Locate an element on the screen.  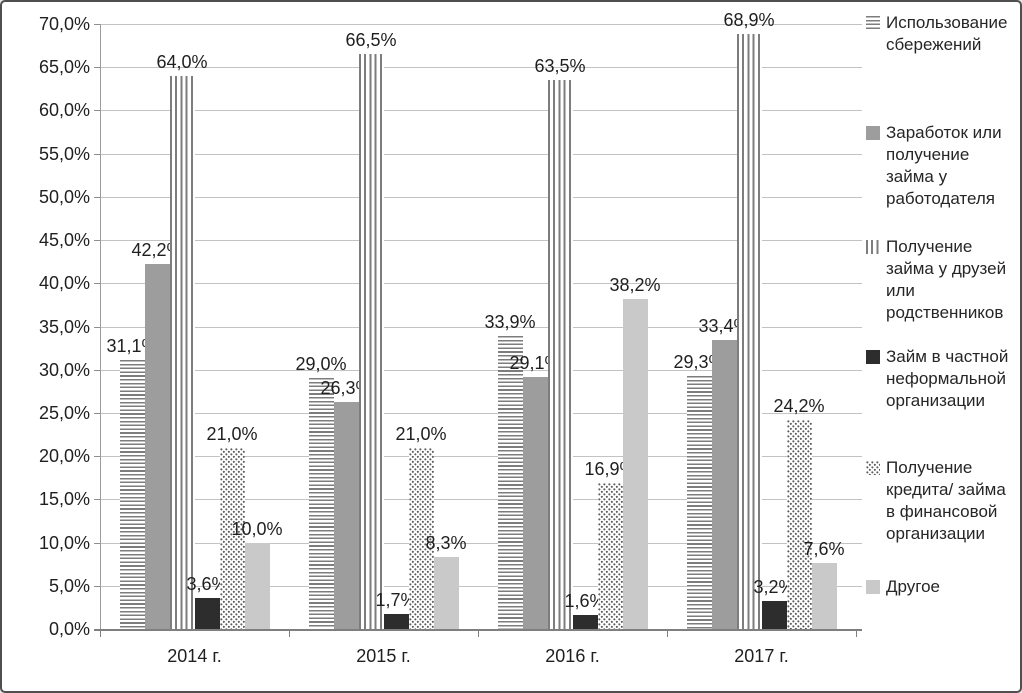
bar-2015-s2 is located at coordinates (346, 515).